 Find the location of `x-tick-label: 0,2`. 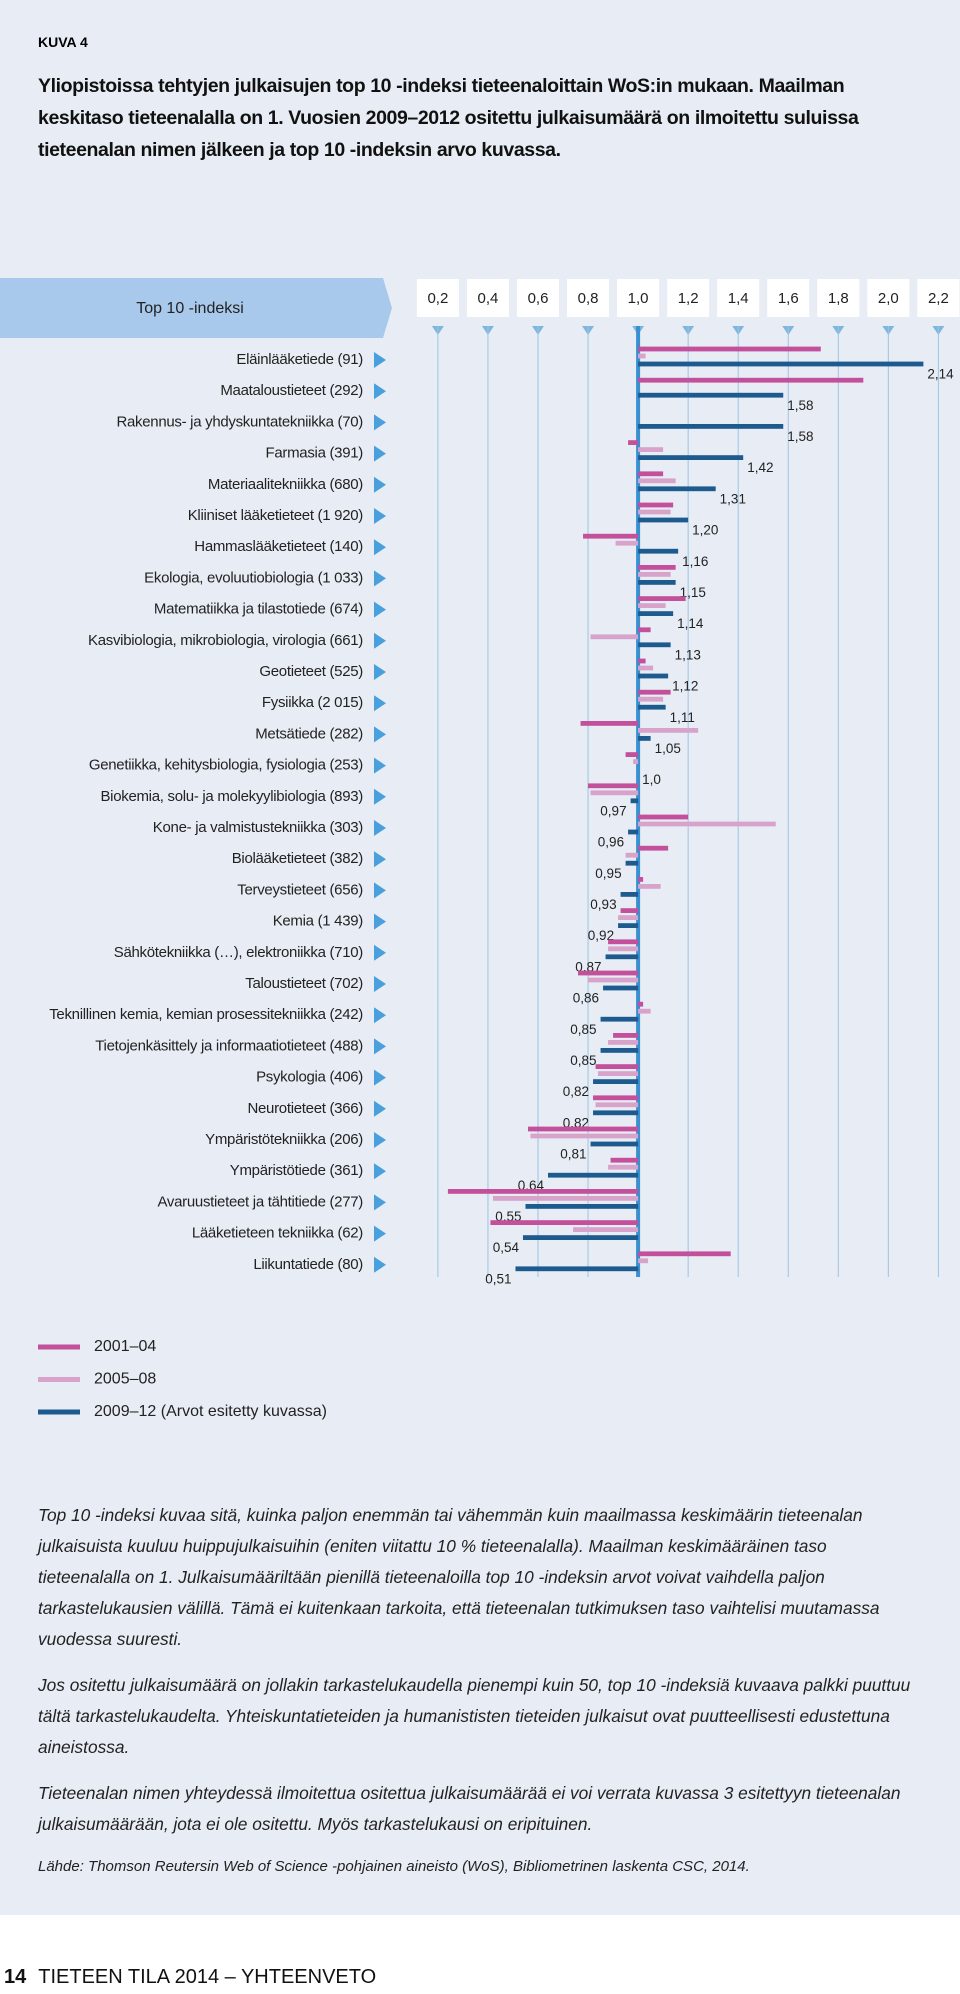

x-tick-label: 0,2 is located at coordinates (437, 298).